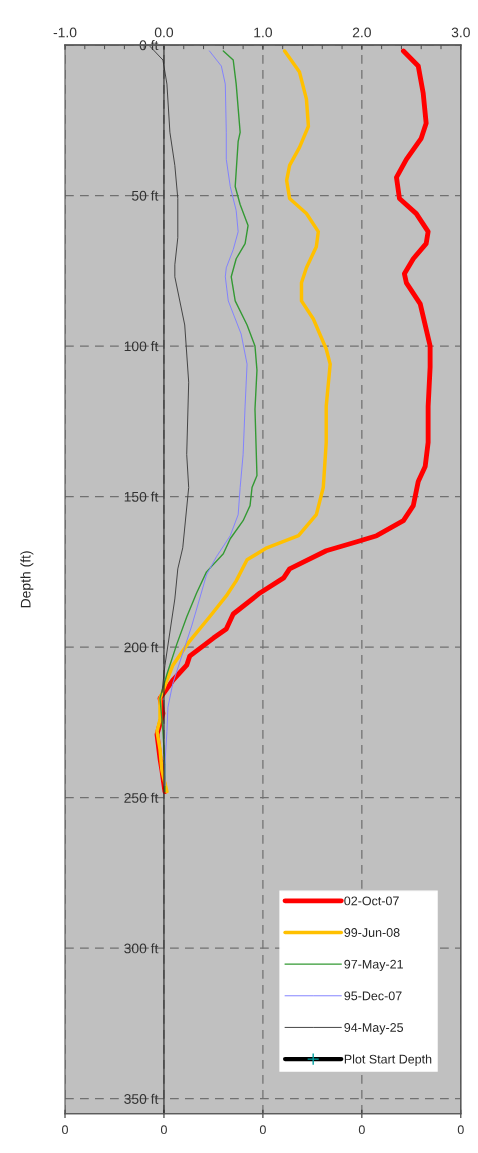 This screenshot has height=1153, width=478. I want to click on legend-label: 02-Oct-07, so click(371, 901).